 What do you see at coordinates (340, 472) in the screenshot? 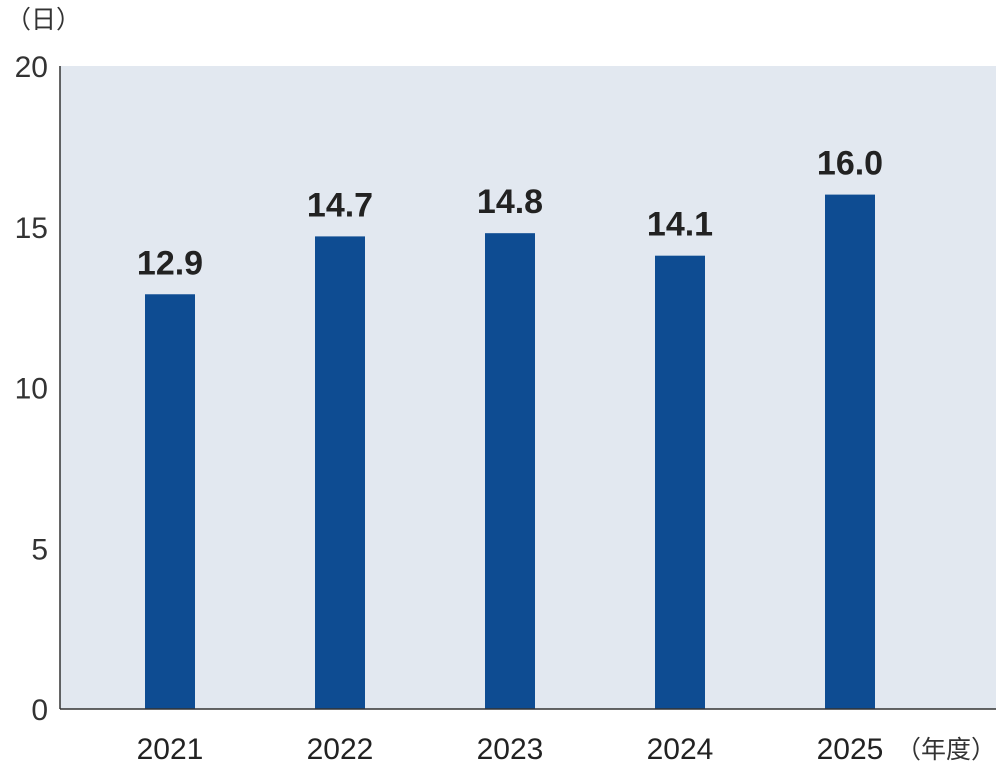
I see `bar-2022` at bounding box center [340, 472].